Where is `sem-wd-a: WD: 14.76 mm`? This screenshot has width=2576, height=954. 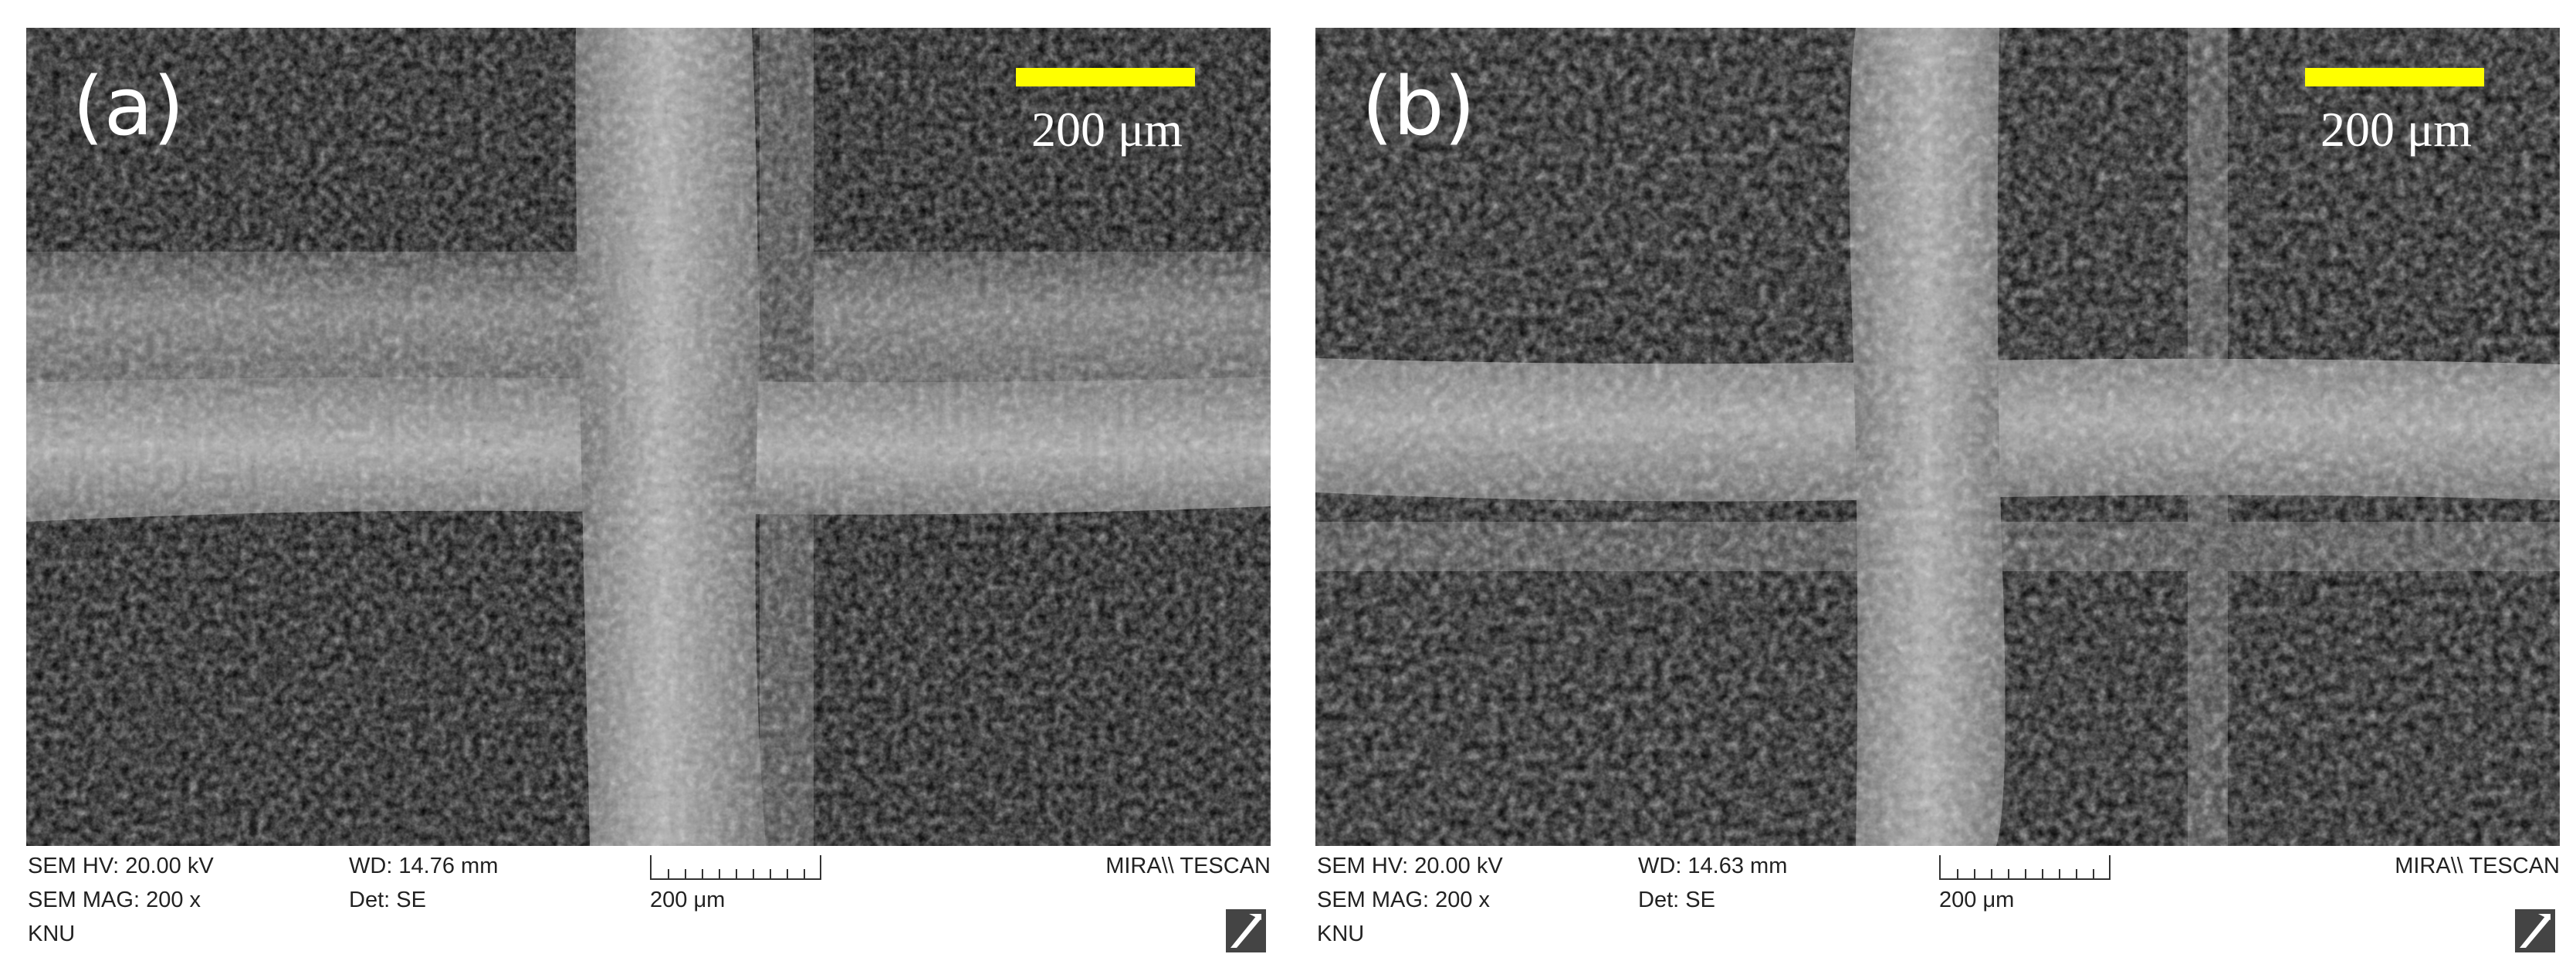
sem-wd-a: WD: 14.76 mm is located at coordinates (424, 866).